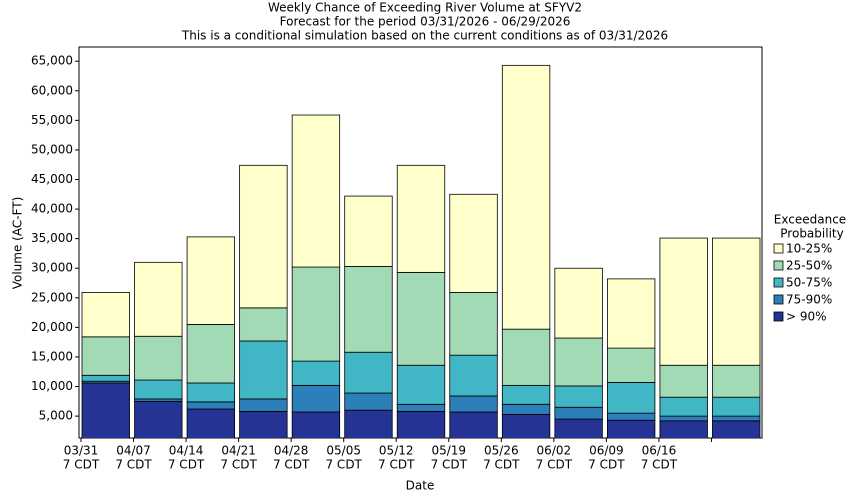 This screenshot has height=504, width=850. I want to click on x-tick-label: 03/31, so click(81, 451).